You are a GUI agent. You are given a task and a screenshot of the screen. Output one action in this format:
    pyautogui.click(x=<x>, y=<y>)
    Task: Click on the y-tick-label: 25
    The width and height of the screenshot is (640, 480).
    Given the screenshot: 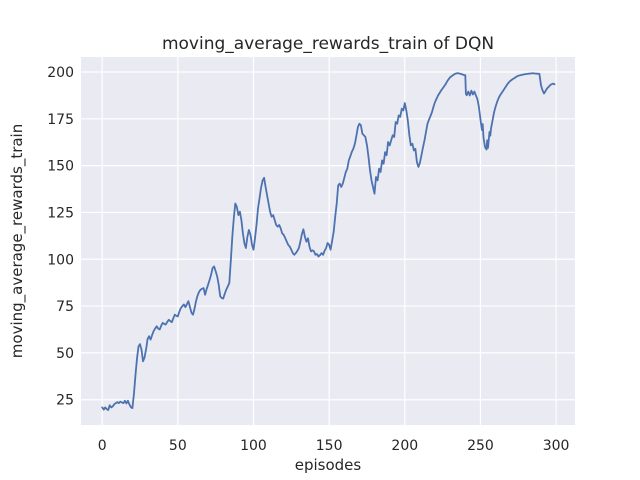 What is the action you would take?
    pyautogui.click(x=65, y=401)
    